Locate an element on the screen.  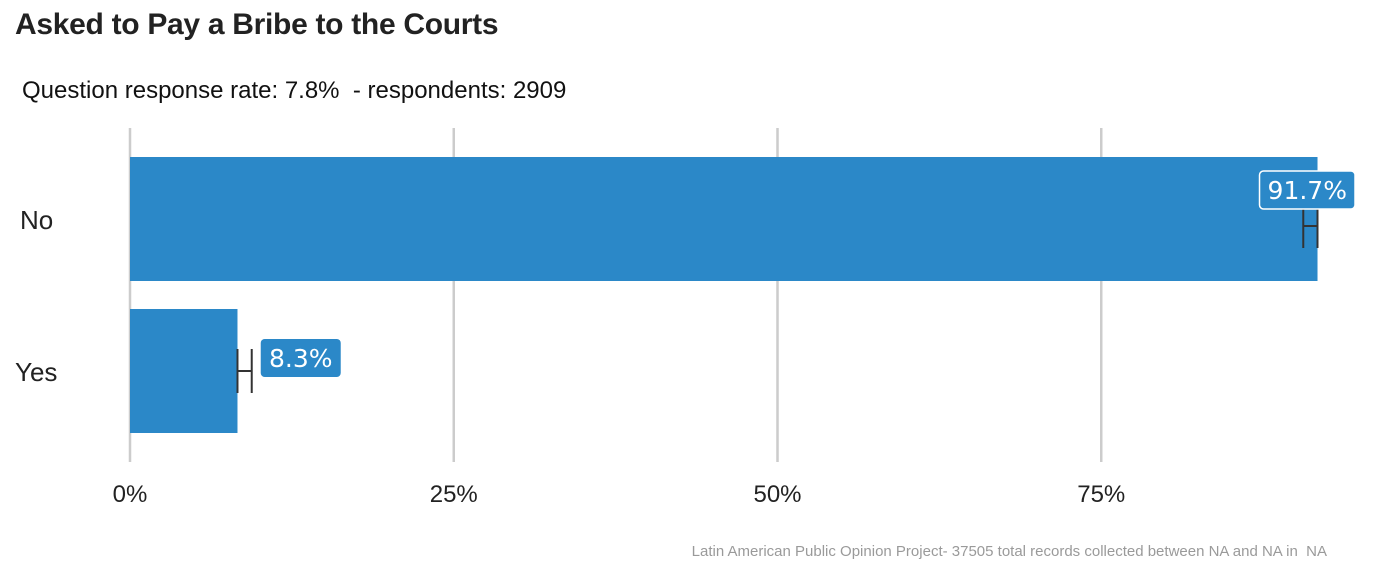
x-tick-label: 25% is located at coordinates (454, 494).